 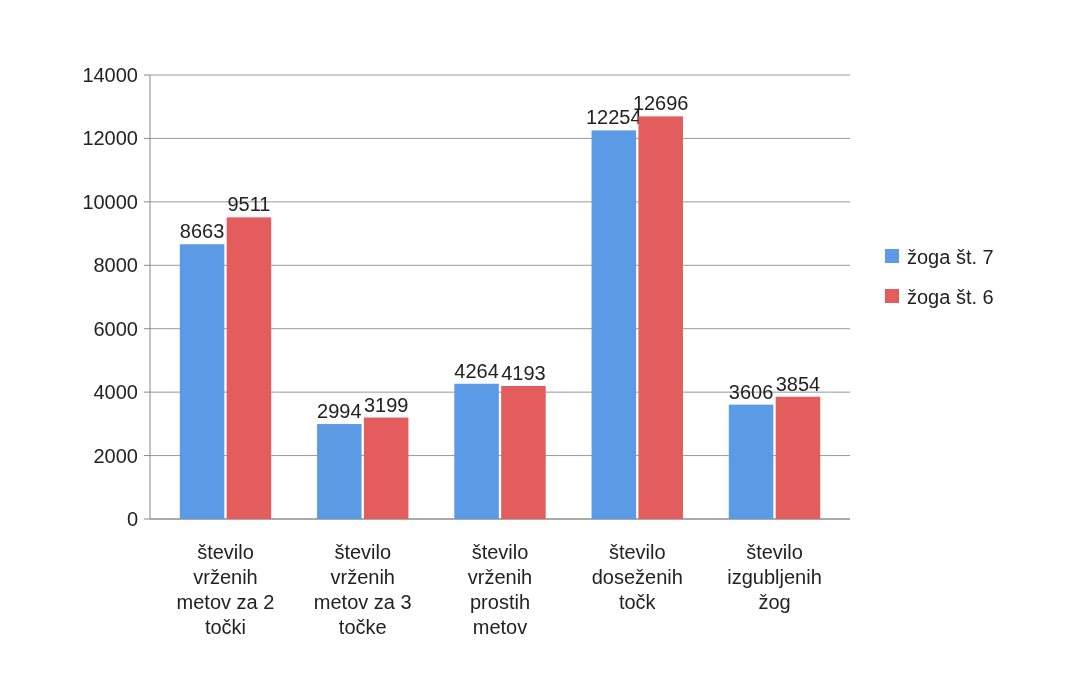 What do you see at coordinates (798, 383) in the screenshot?
I see `data-label: 3854` at bounding box center [798, 383].